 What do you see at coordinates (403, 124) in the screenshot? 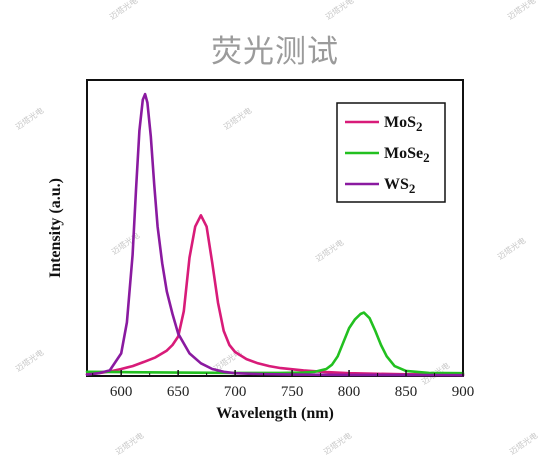
I see `legend-label-mos2: MoS2` at bounding box center [403, 124].